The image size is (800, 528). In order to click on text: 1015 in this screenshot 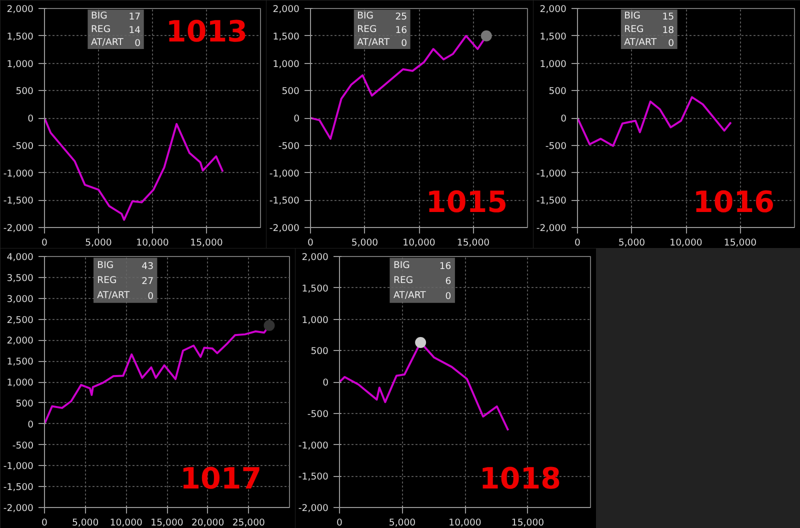, I will do `click(467, 202)`.